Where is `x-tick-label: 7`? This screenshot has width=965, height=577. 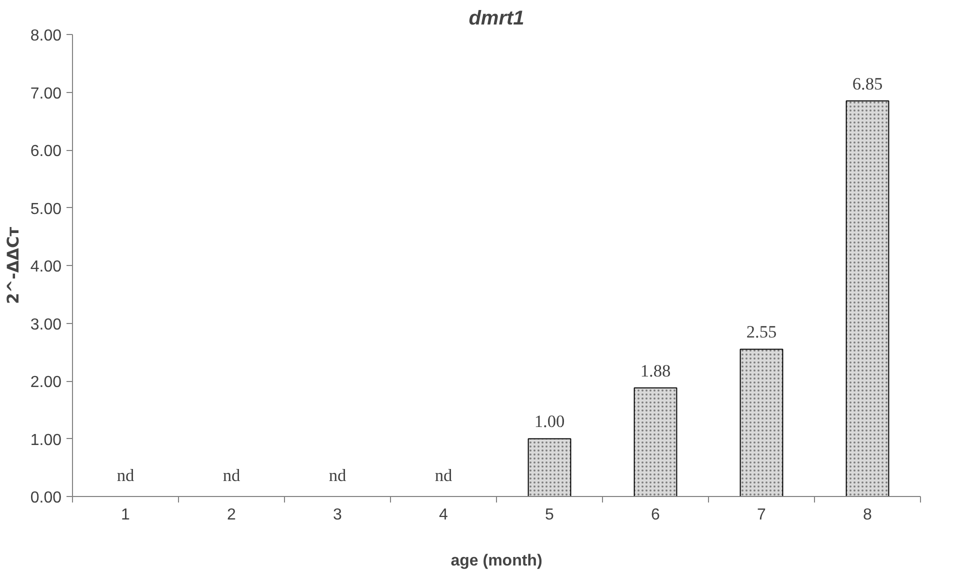 x-tick-label: 7 is located at coordinates (761, 515).